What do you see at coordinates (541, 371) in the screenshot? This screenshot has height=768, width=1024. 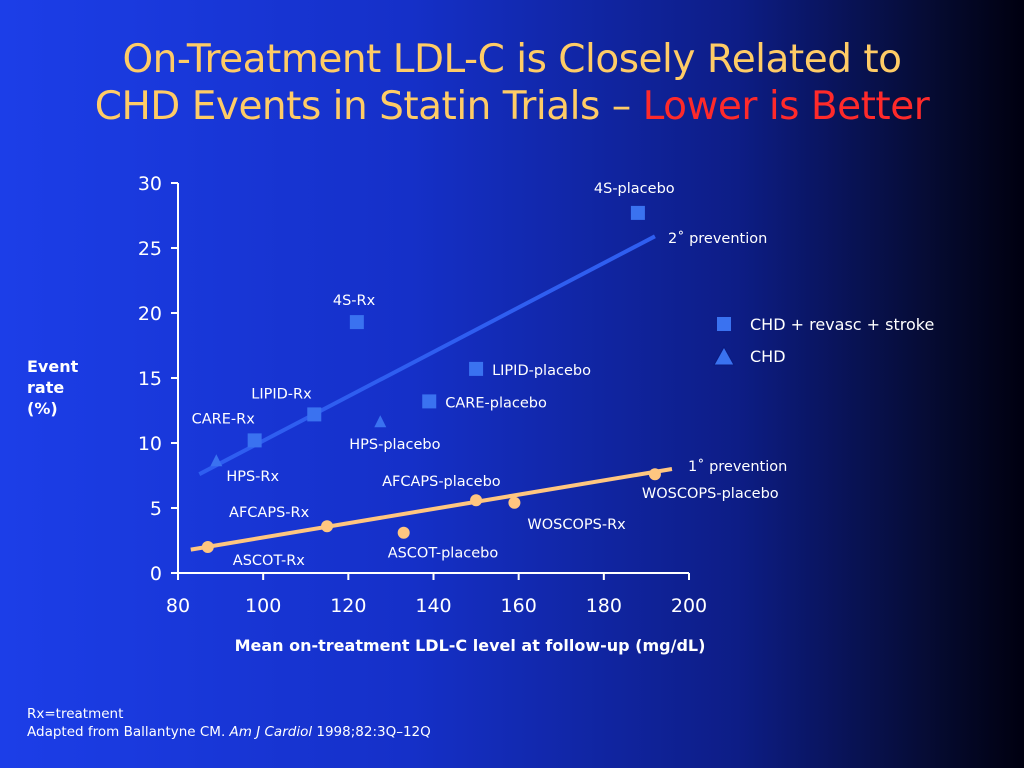 I see `data-point-label: LIPID-placebo` at bounding box center [541, 371].